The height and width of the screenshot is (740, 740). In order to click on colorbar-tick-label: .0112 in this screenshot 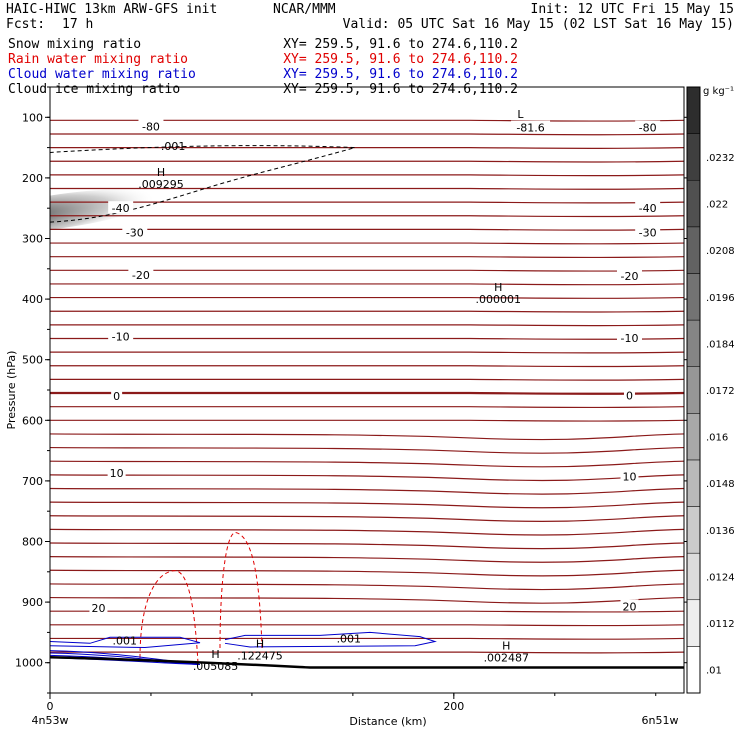, I will do `click(720, 624)`.